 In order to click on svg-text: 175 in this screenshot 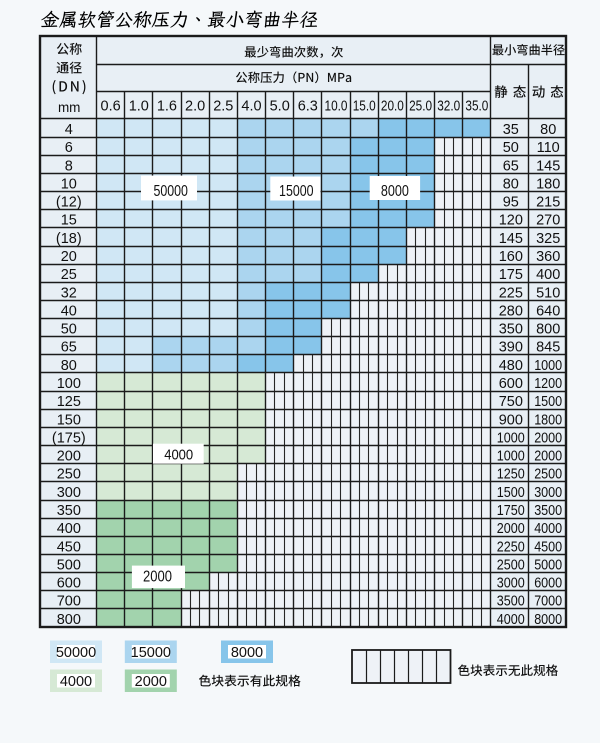, I will do `click(511, 275)`.